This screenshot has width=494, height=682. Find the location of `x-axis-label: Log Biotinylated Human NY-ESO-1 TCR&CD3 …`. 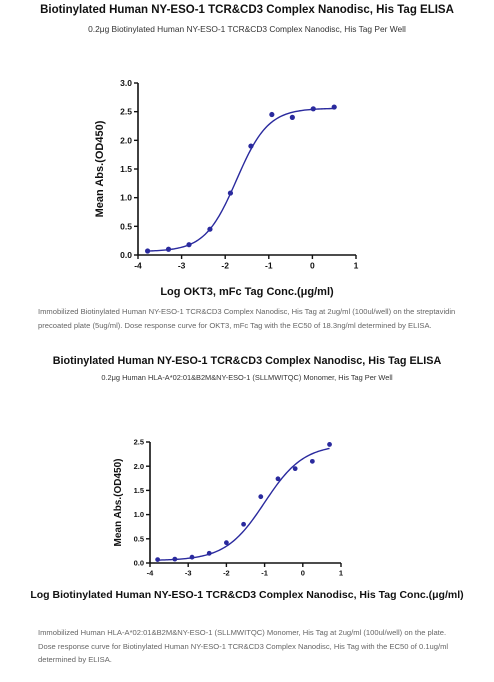

x-axis-label: Log Biotinylated Human NY-ESO-1 TCR&CD3 … is located at coordinates (246, 595).